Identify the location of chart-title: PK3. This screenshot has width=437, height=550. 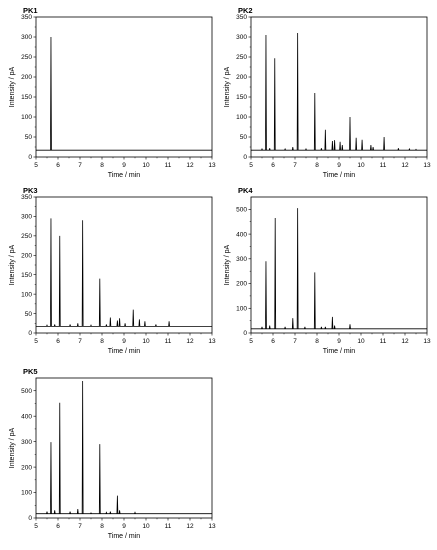
(30, 190).